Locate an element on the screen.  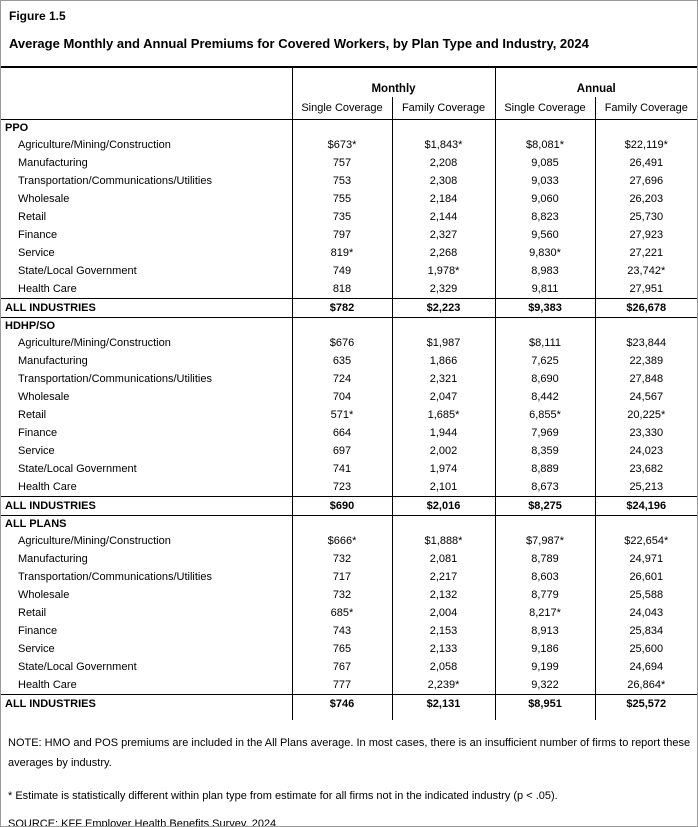
premium-value: 25,588 is located at coordinates (645, 594).